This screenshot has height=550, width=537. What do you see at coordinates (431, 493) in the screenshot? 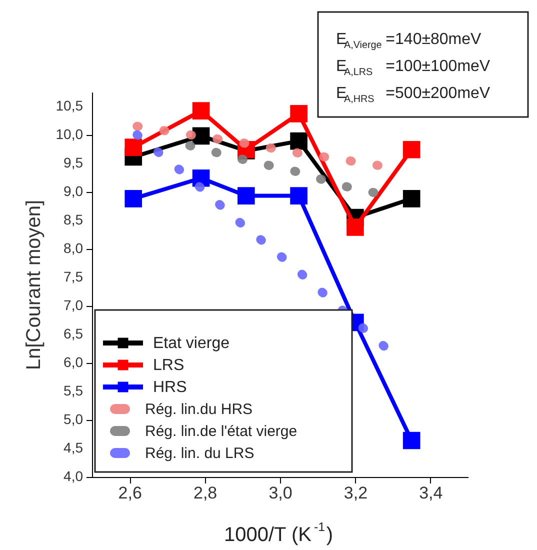
I see `x-tick-label: 3,4` at bounding box center [431, 493].